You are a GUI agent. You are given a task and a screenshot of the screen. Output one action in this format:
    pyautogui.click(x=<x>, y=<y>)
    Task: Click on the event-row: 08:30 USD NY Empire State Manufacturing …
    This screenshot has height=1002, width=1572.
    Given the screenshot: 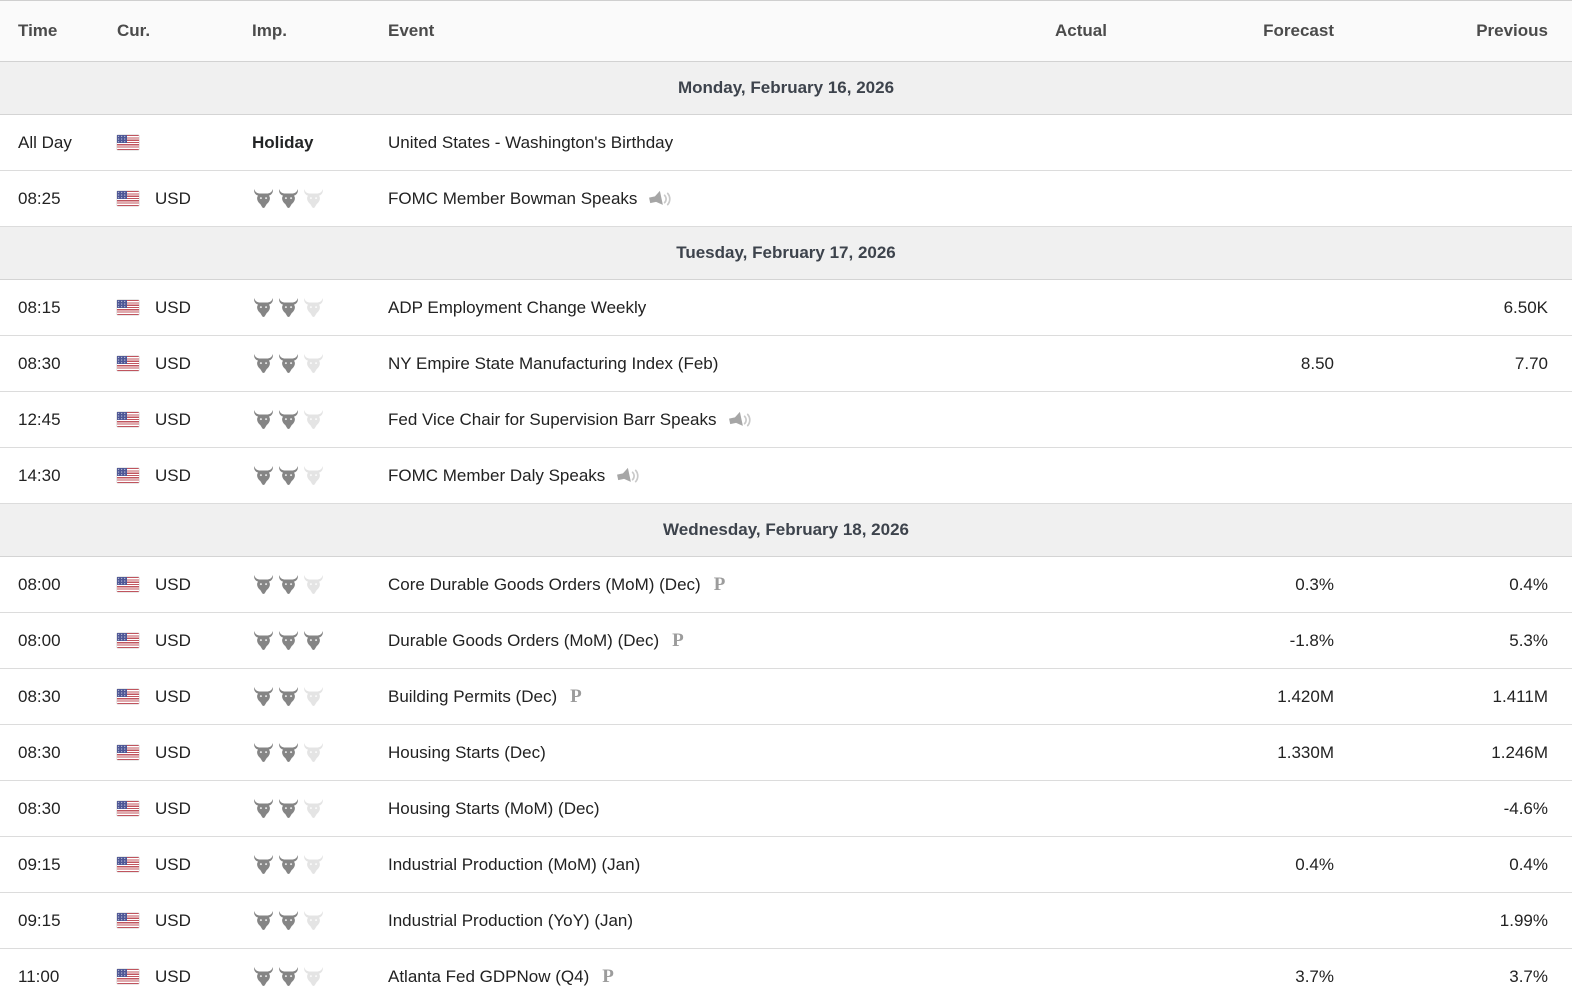 What is the action you would take?
    pyautogui.click(x=786, y=364)
    